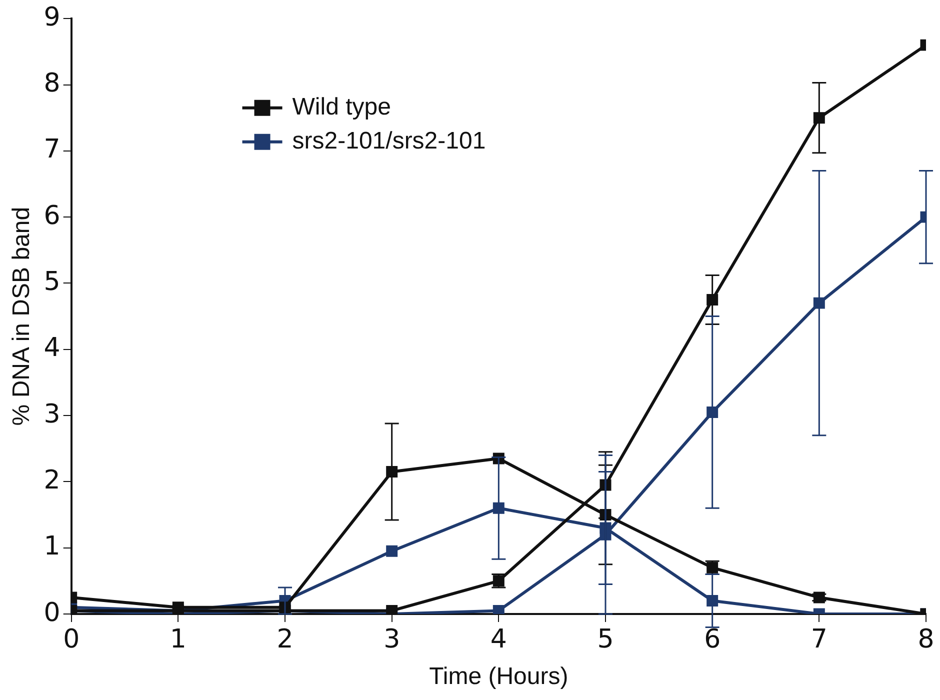 This screenshot has width=940, height=700. What do you see at coordinates (52, 149) in the screenshot?
I see `y-tick-label: 7` at bounding box center [52, 149].